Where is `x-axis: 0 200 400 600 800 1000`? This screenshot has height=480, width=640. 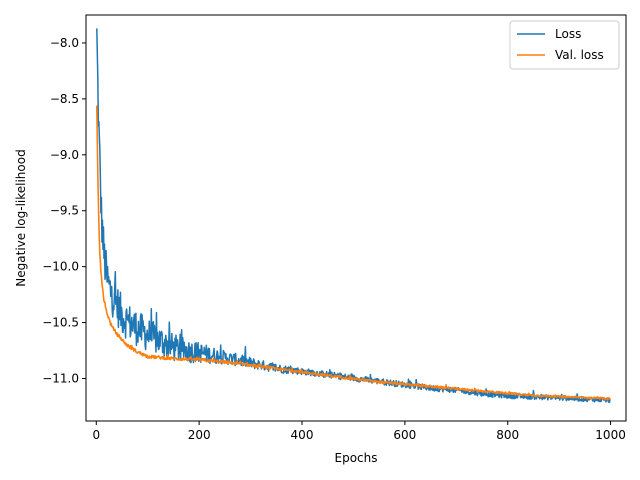 x-axis: 0 200 400 600 800 1000 is located at coordinates (359, 431).